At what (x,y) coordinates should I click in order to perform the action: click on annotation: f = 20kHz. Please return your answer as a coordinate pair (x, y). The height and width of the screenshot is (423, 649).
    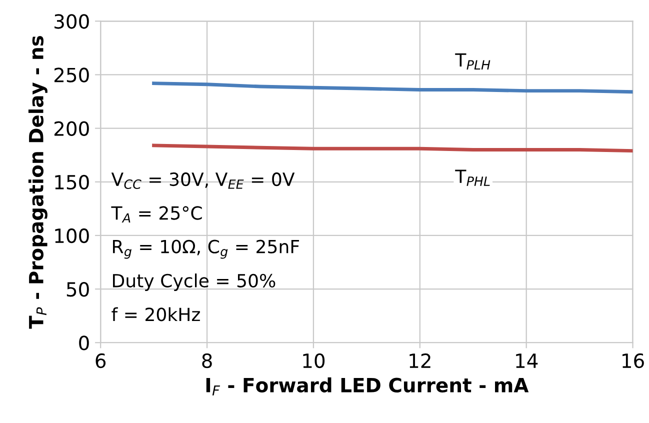
    Looking at the image, I should click on (156, 314).